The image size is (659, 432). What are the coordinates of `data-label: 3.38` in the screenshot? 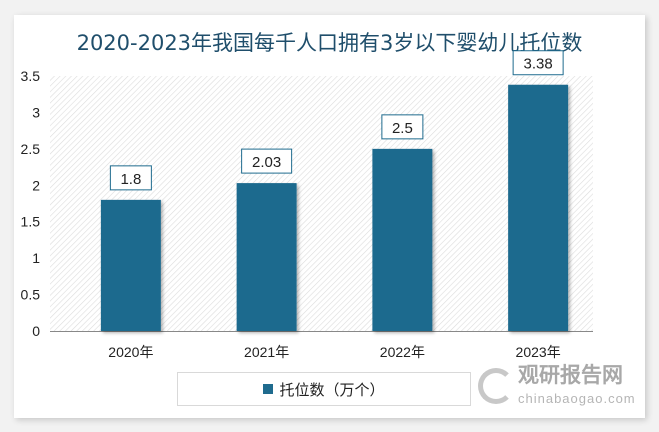 It's located at (538, 64).